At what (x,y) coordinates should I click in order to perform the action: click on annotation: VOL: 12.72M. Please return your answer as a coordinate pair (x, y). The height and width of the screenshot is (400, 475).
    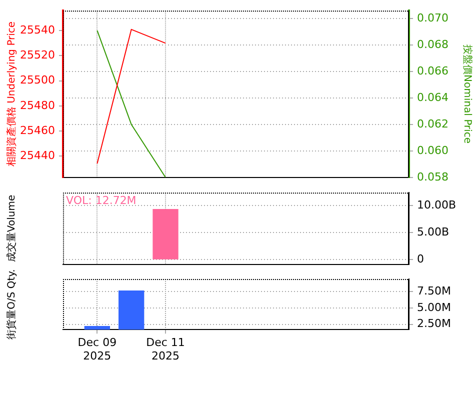
    Looking at the image, I should click on (101, 200).